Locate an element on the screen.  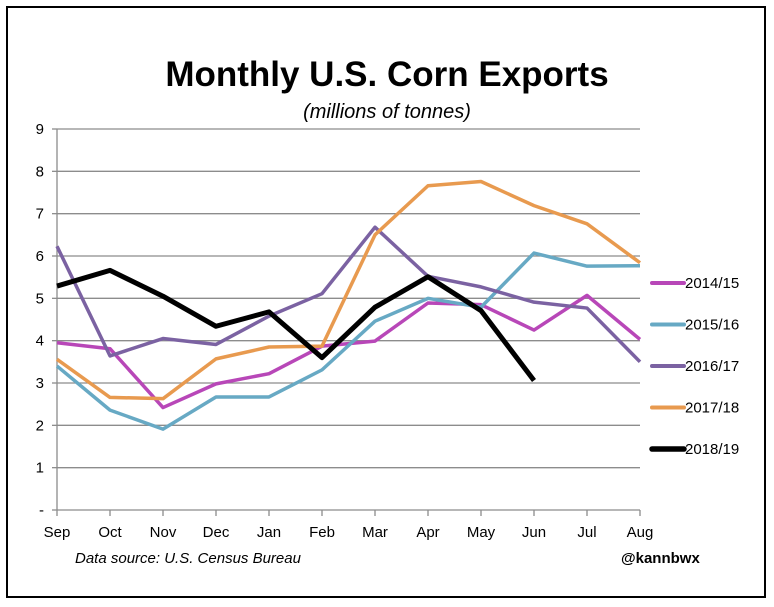
y-tick-label: 9 is located at coordinates (40, 129).